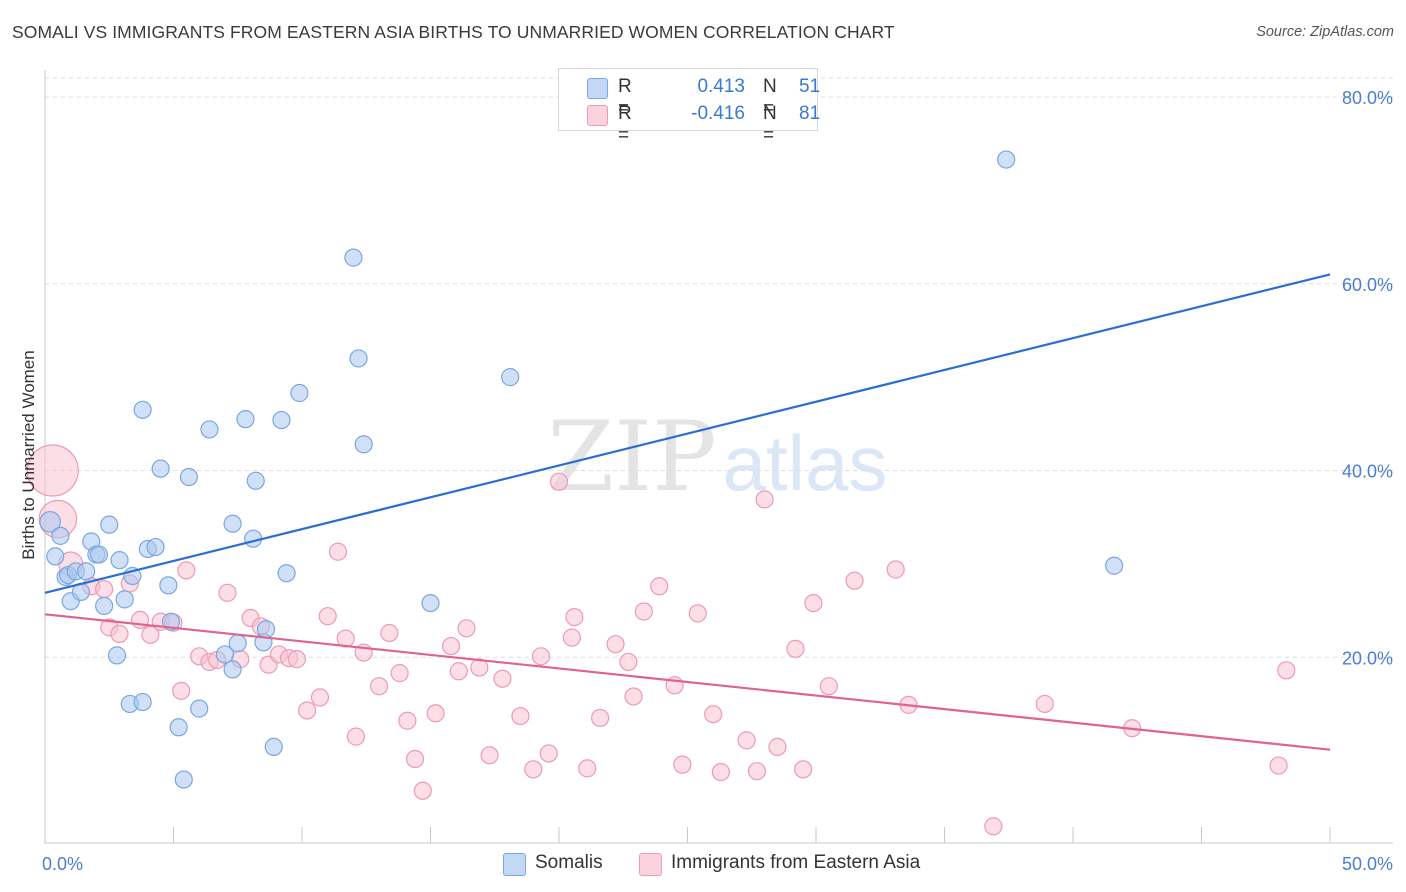 The image size is (1406, 892). What do you see at coordinates (810, 86) in the screenshot?
I see `legend-n-value: 51` at bounding box center [810, 86].